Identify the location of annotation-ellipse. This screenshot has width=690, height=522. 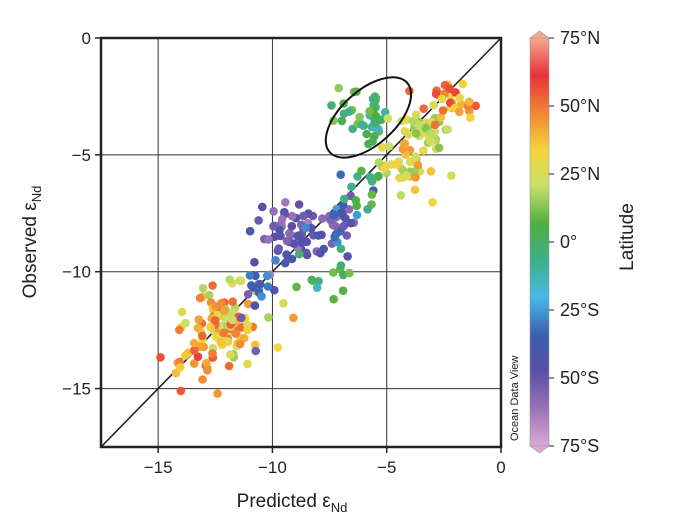
(368, 117).